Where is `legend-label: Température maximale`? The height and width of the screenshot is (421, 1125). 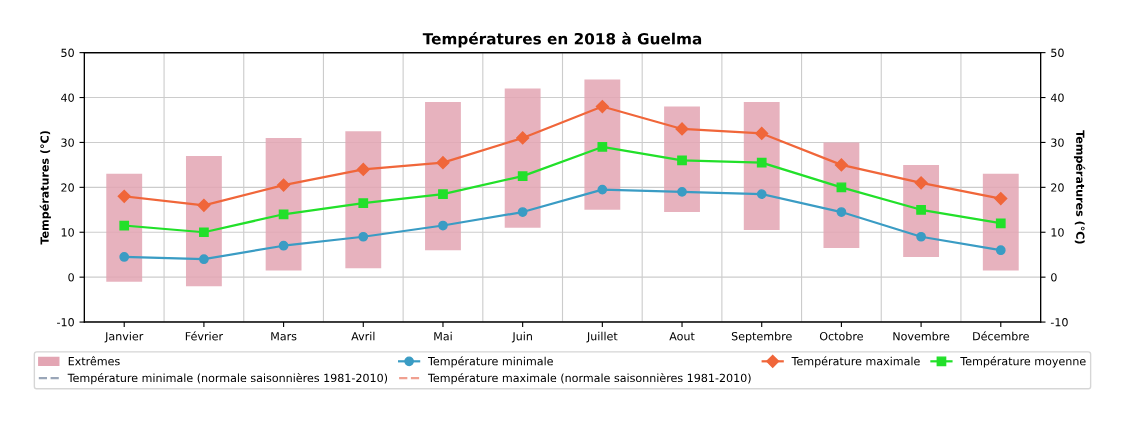 legend-label: Température maximale is located at coordinates (855, 362).